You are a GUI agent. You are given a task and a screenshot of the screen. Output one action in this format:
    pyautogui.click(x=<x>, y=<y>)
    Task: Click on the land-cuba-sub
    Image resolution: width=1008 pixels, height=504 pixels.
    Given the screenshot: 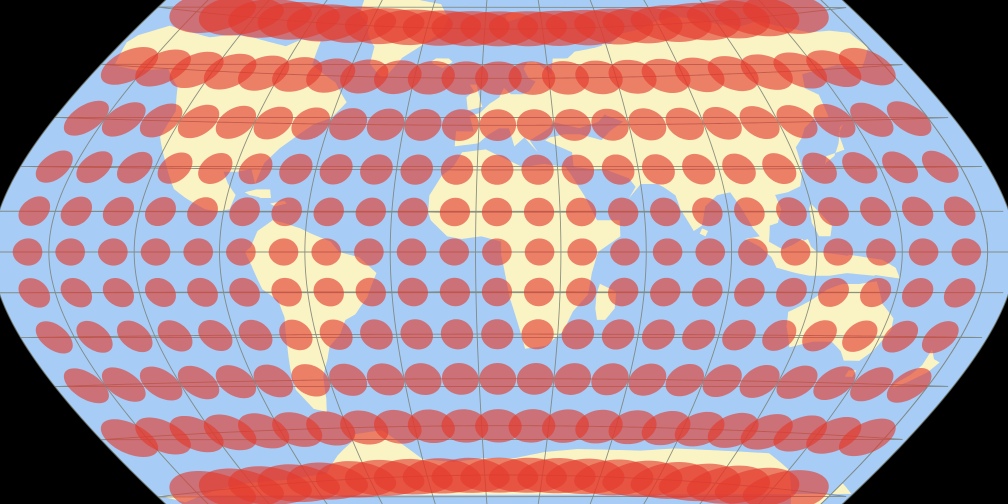 What is the action you would take?
    pyautogui.click(x=253, y=193)
    